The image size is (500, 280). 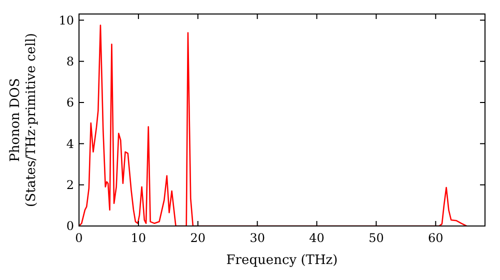 I want to click on y-tick-label: 10, so click(x=66, y=20).